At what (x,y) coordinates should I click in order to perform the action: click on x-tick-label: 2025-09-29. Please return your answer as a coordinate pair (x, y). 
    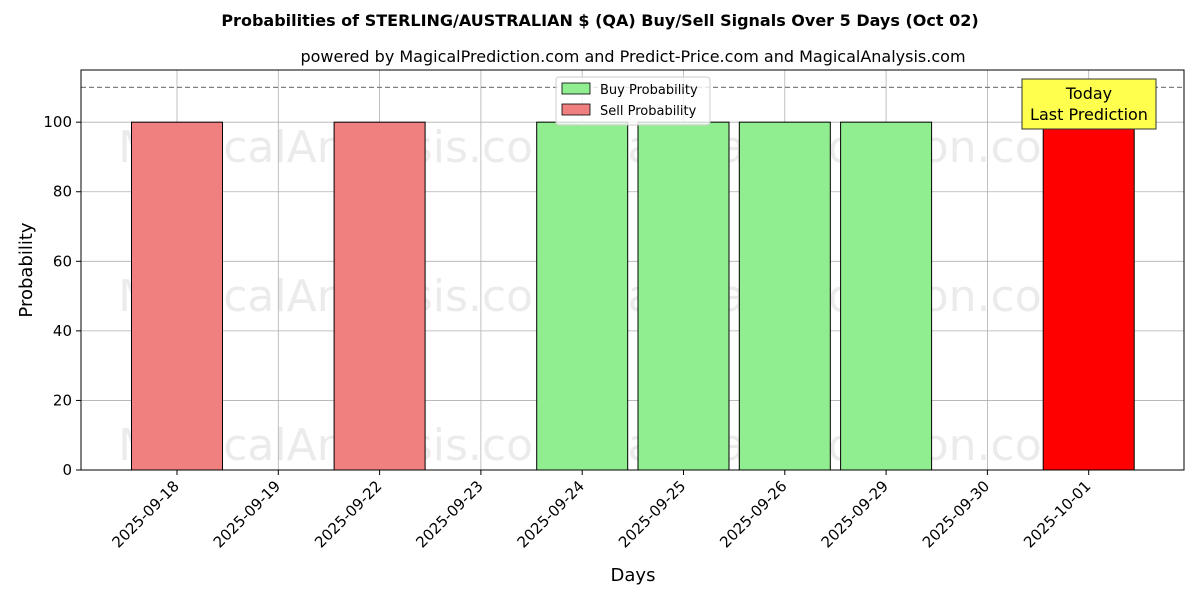
    Looking at the image, I should click on (855, 514).